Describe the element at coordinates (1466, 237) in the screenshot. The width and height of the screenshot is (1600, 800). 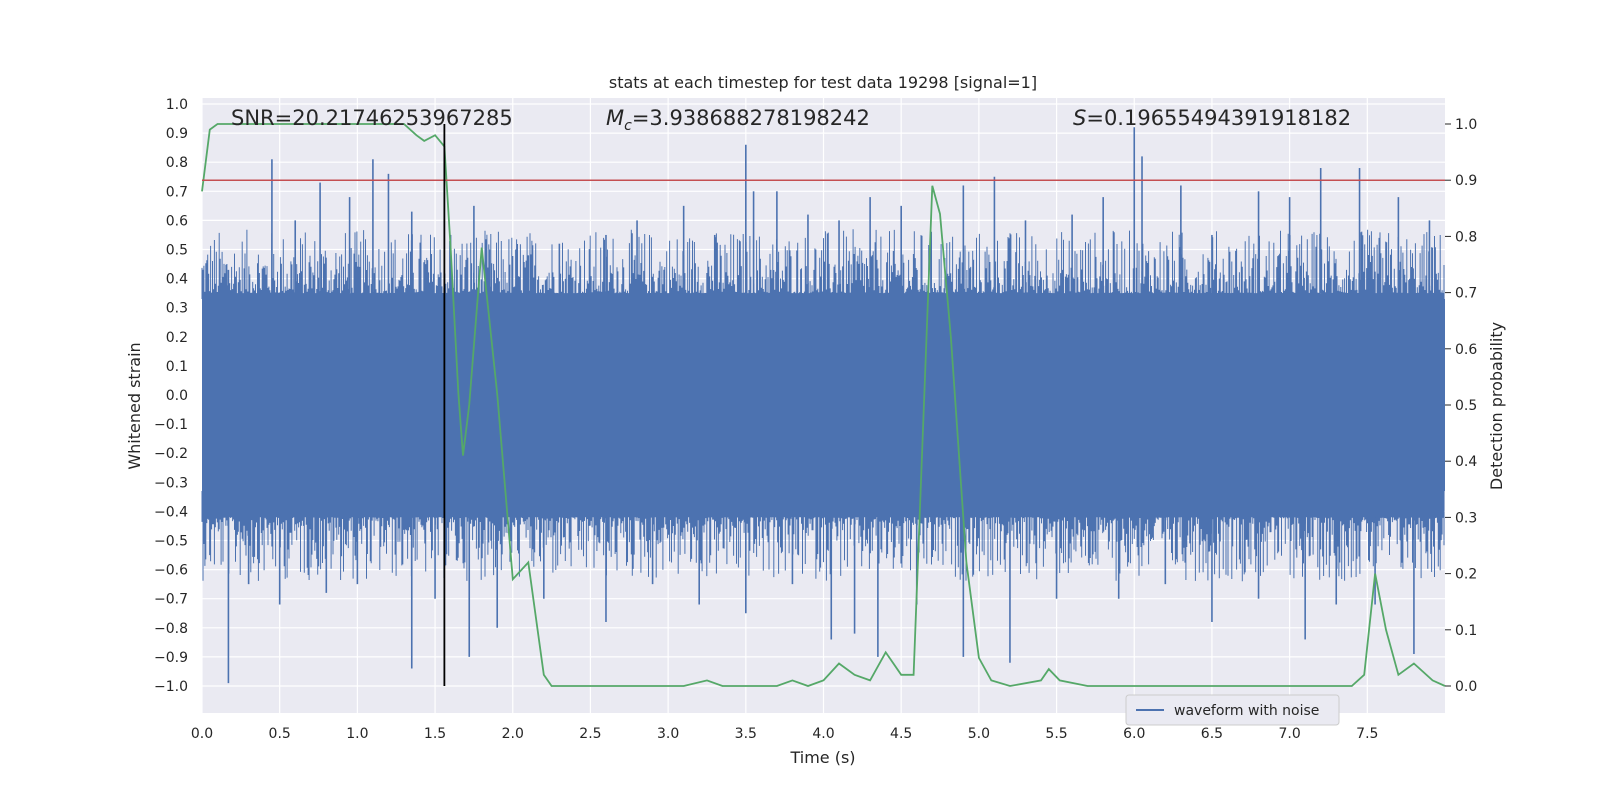
I see `y2-tick-label: 0.8` at that location.